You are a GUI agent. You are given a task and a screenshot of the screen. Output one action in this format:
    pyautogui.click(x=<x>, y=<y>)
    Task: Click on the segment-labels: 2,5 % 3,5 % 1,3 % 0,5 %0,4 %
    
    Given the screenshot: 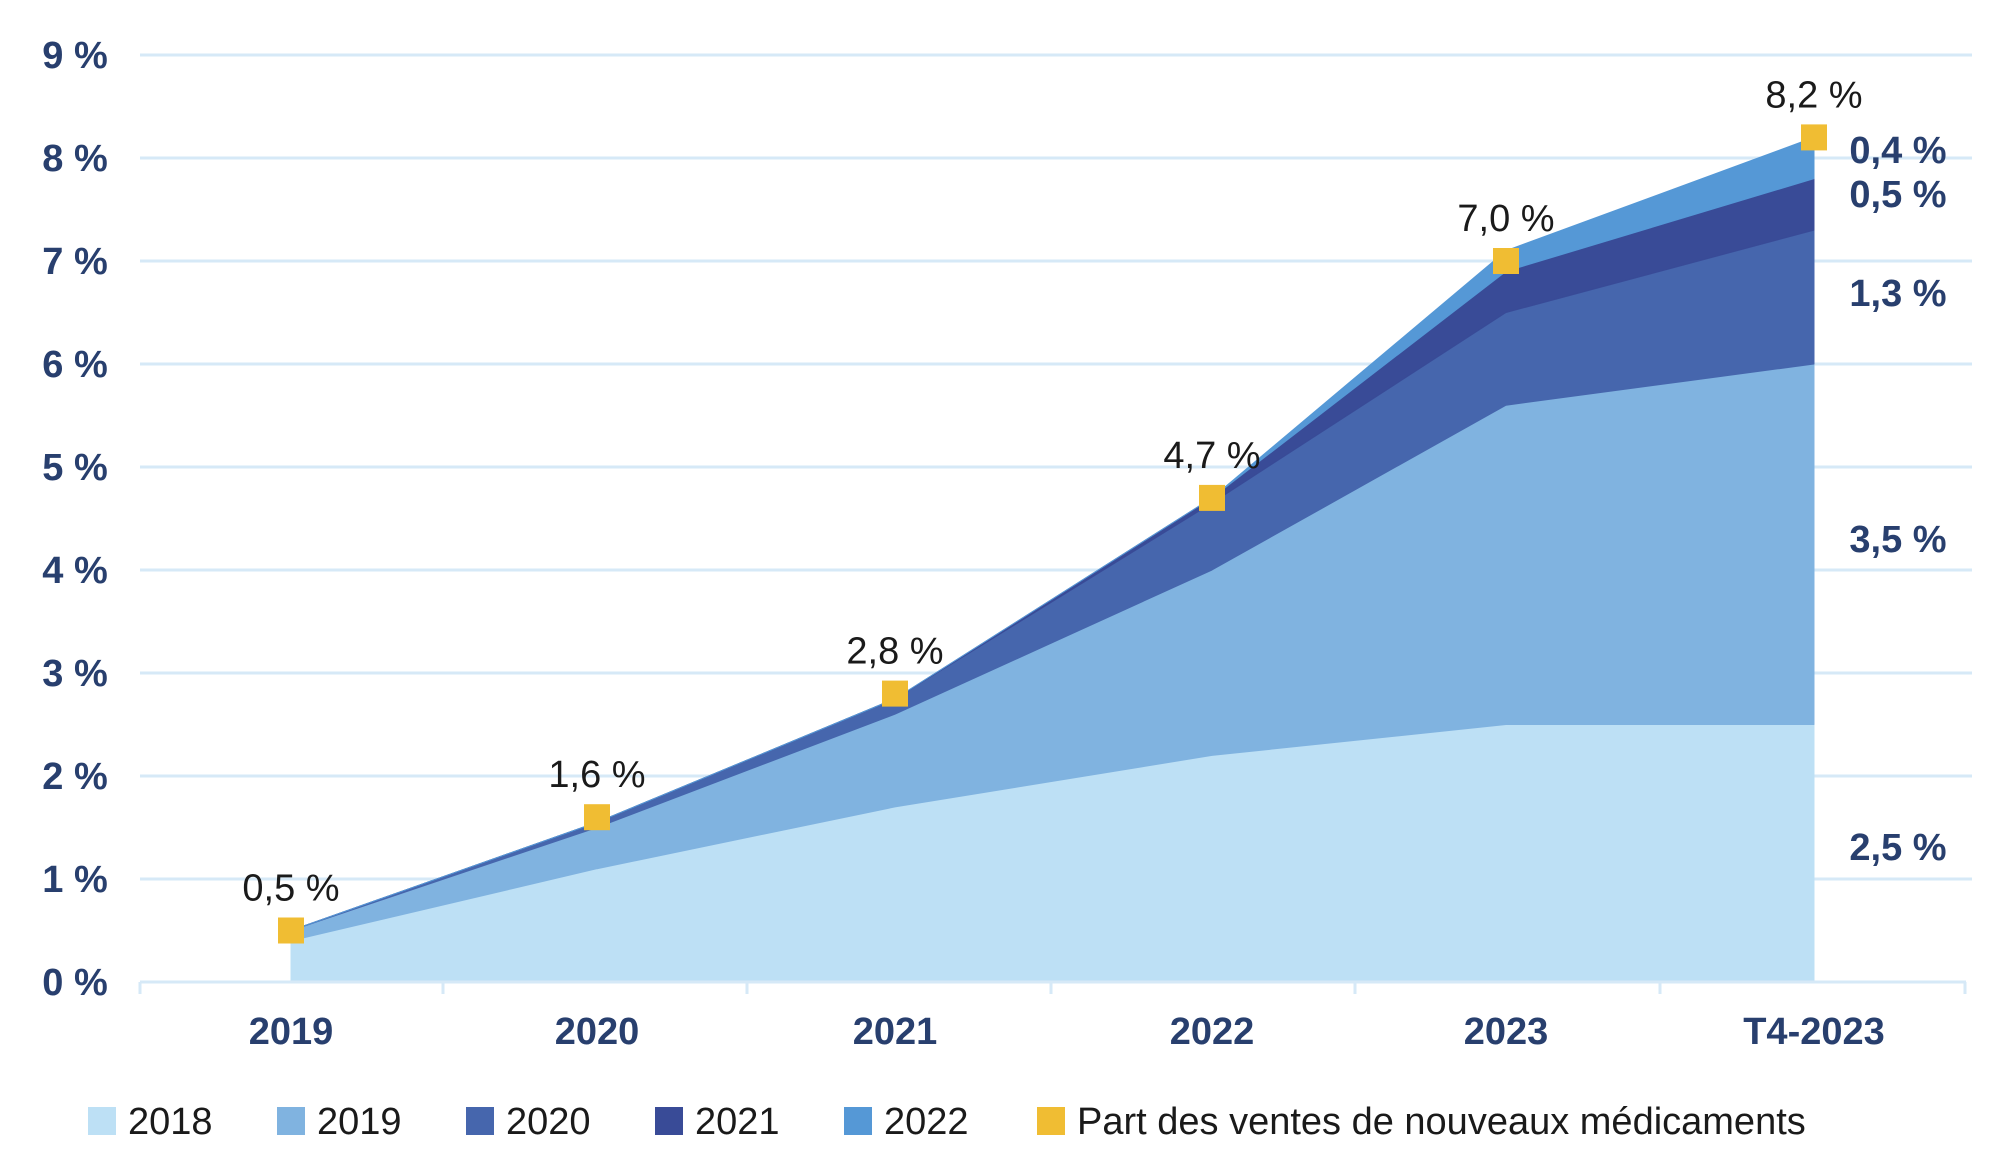 What is the action you would take?
    pyautogui.click(x=1897, y=499)
    